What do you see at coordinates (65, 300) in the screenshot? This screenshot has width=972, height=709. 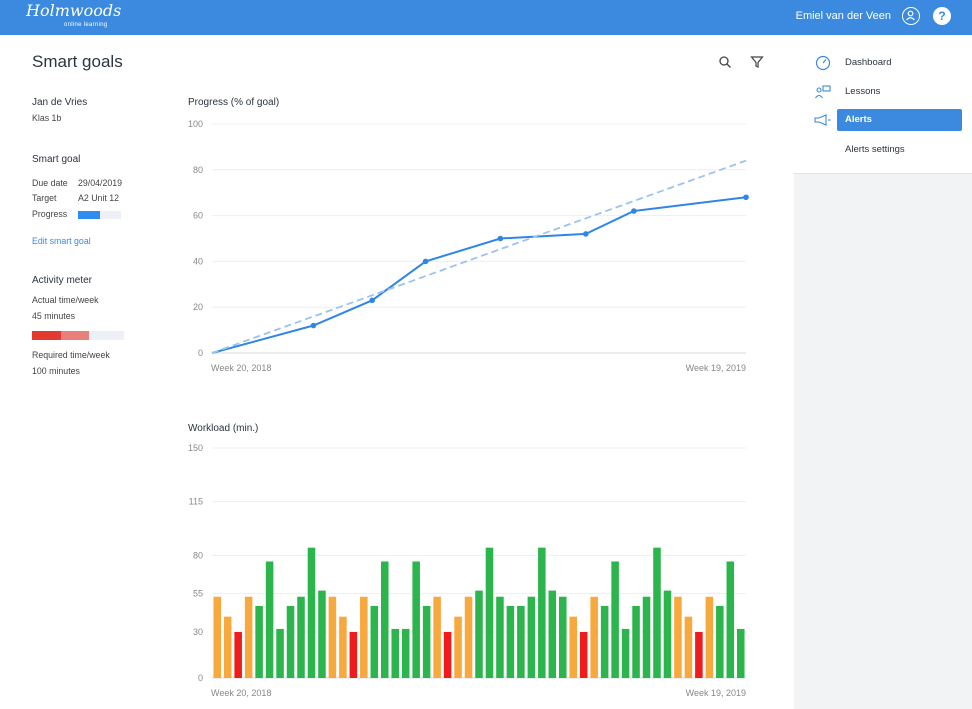 I see `actual-time-label: Actual time/week` at bounding box center [65, 300].